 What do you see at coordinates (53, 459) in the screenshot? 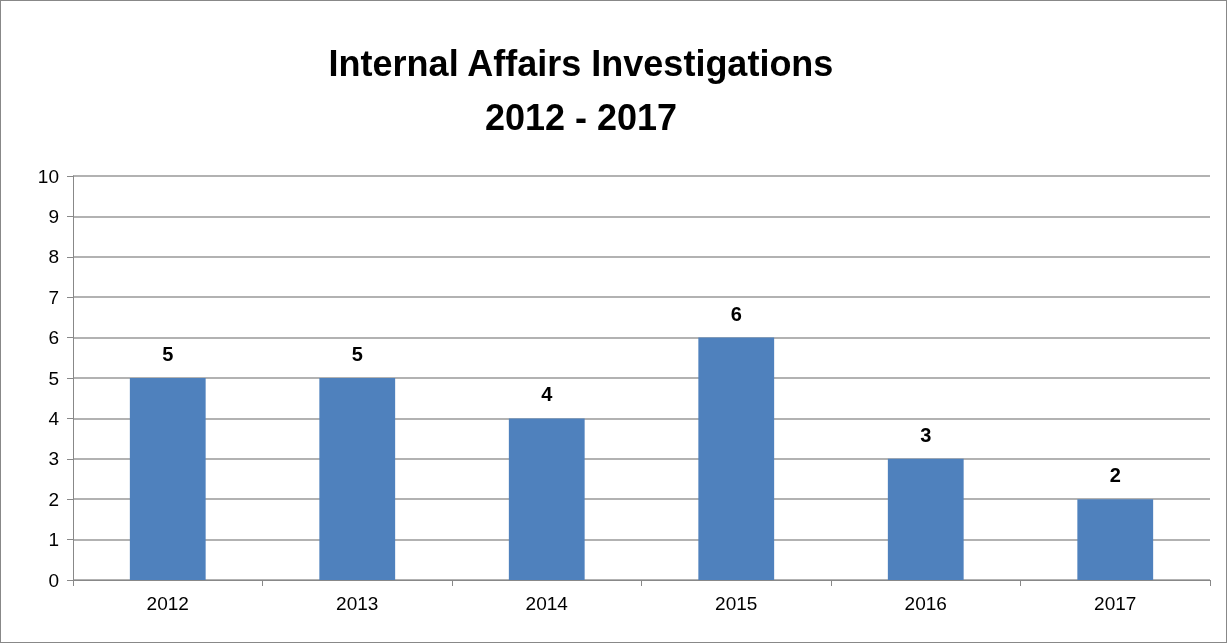
I see `y-tick-label: 3` at bounding box center [53, 459].